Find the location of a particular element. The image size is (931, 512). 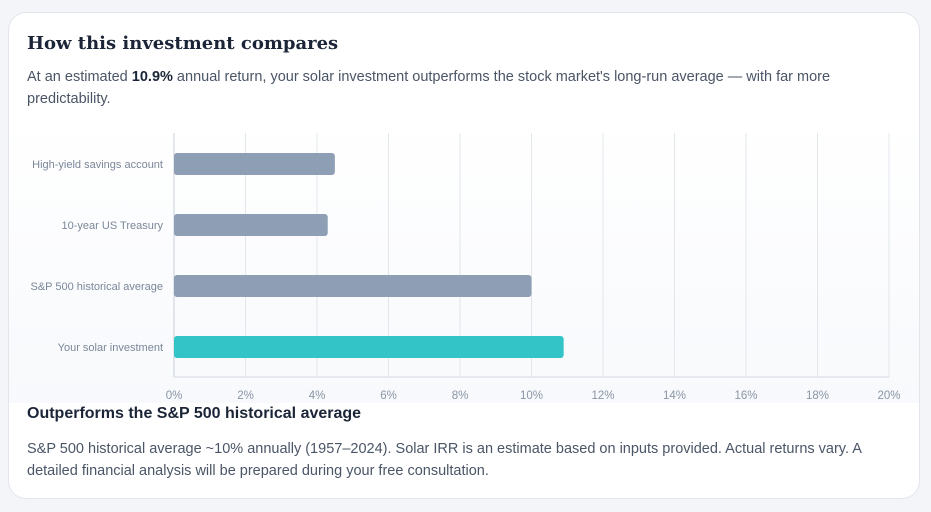

x-tick-label-7: 14% is located at coordinates (674, 396).